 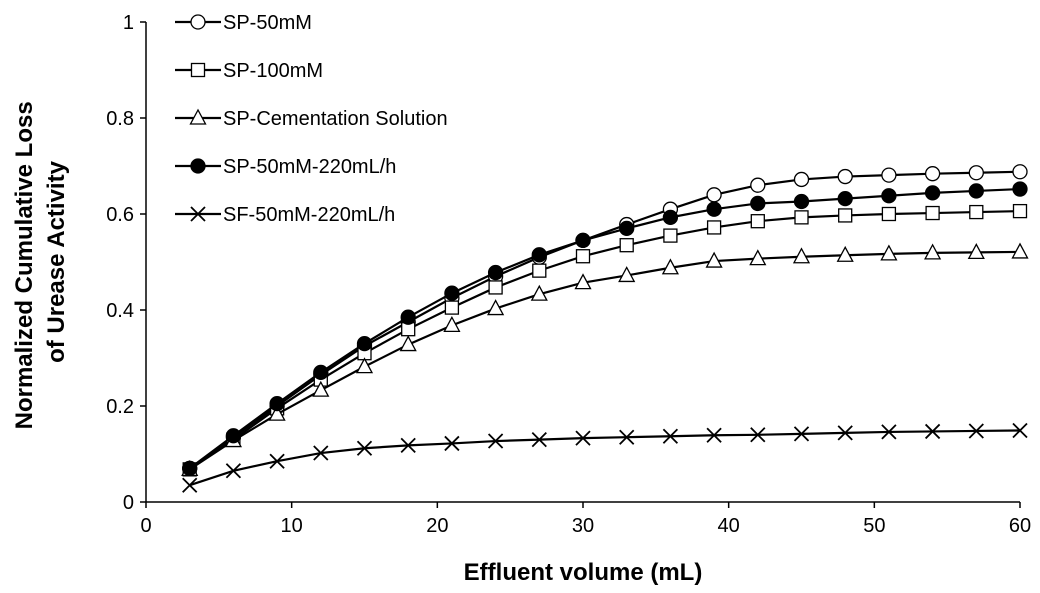 What do you see at coordinates (120, 215) in the screenshot?
I see `y-tick-label: 0.6` at bounding box center [120, 215].